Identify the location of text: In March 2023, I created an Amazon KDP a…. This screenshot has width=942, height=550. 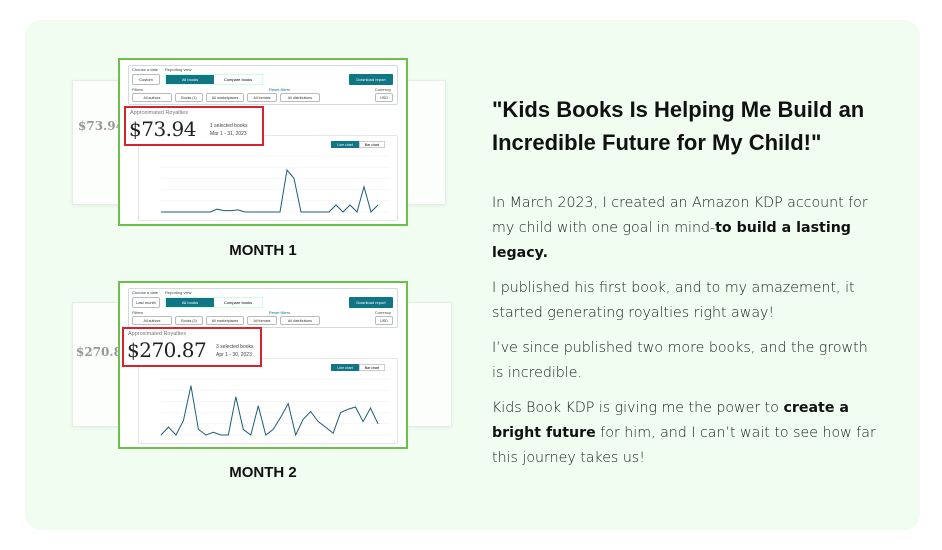
(680, 215).